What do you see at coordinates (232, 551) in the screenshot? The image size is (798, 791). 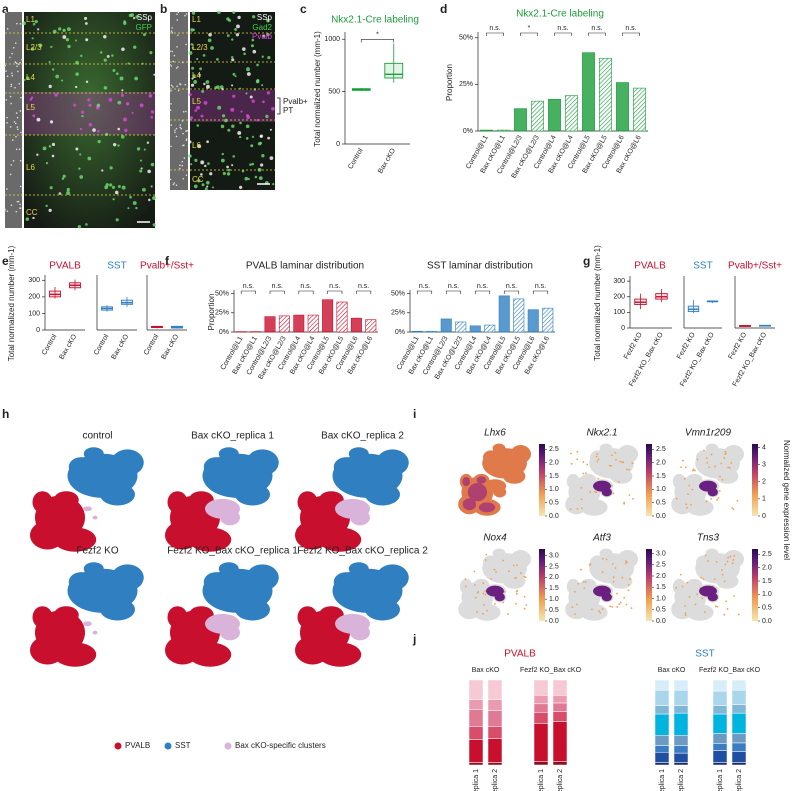 I see `umap-title: Fezf2 KO_Bax cKO_replica 1` at bounding box center [232, 551].